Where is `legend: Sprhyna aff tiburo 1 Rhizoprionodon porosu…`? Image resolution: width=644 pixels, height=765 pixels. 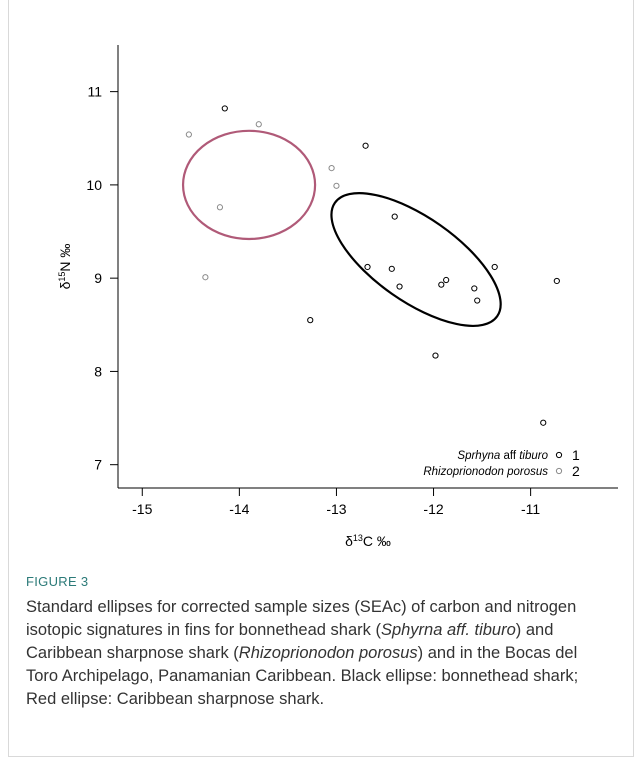 legend: Sprhyna aff tiburo 1 Rhizoprionodon porosu… is located at coordinates (501, 463).